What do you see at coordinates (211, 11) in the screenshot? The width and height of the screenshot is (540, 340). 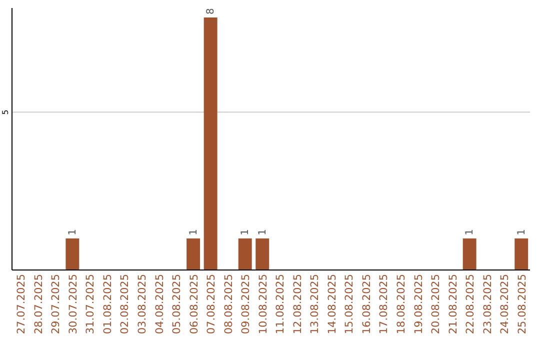 I see `data-label: 8` at bounding box center [211, 11].